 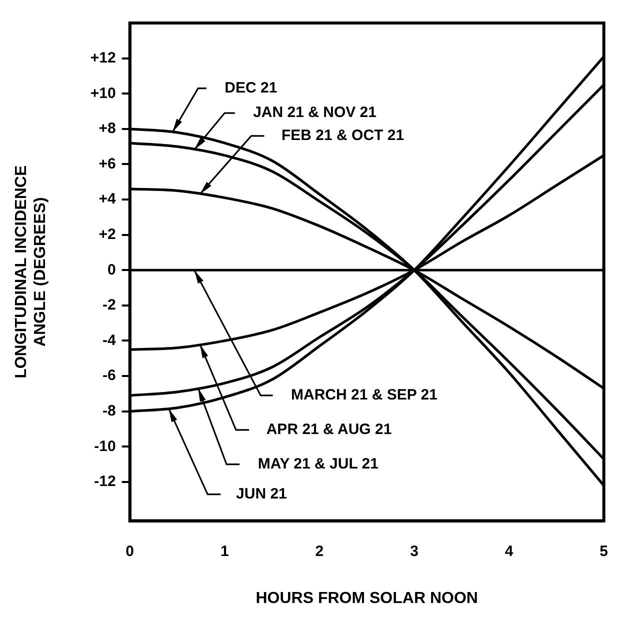 What do you see at coordinates (107, 163) in the screenshot?
I see `y-tick-label: +6` at bounding box center [107, 163].